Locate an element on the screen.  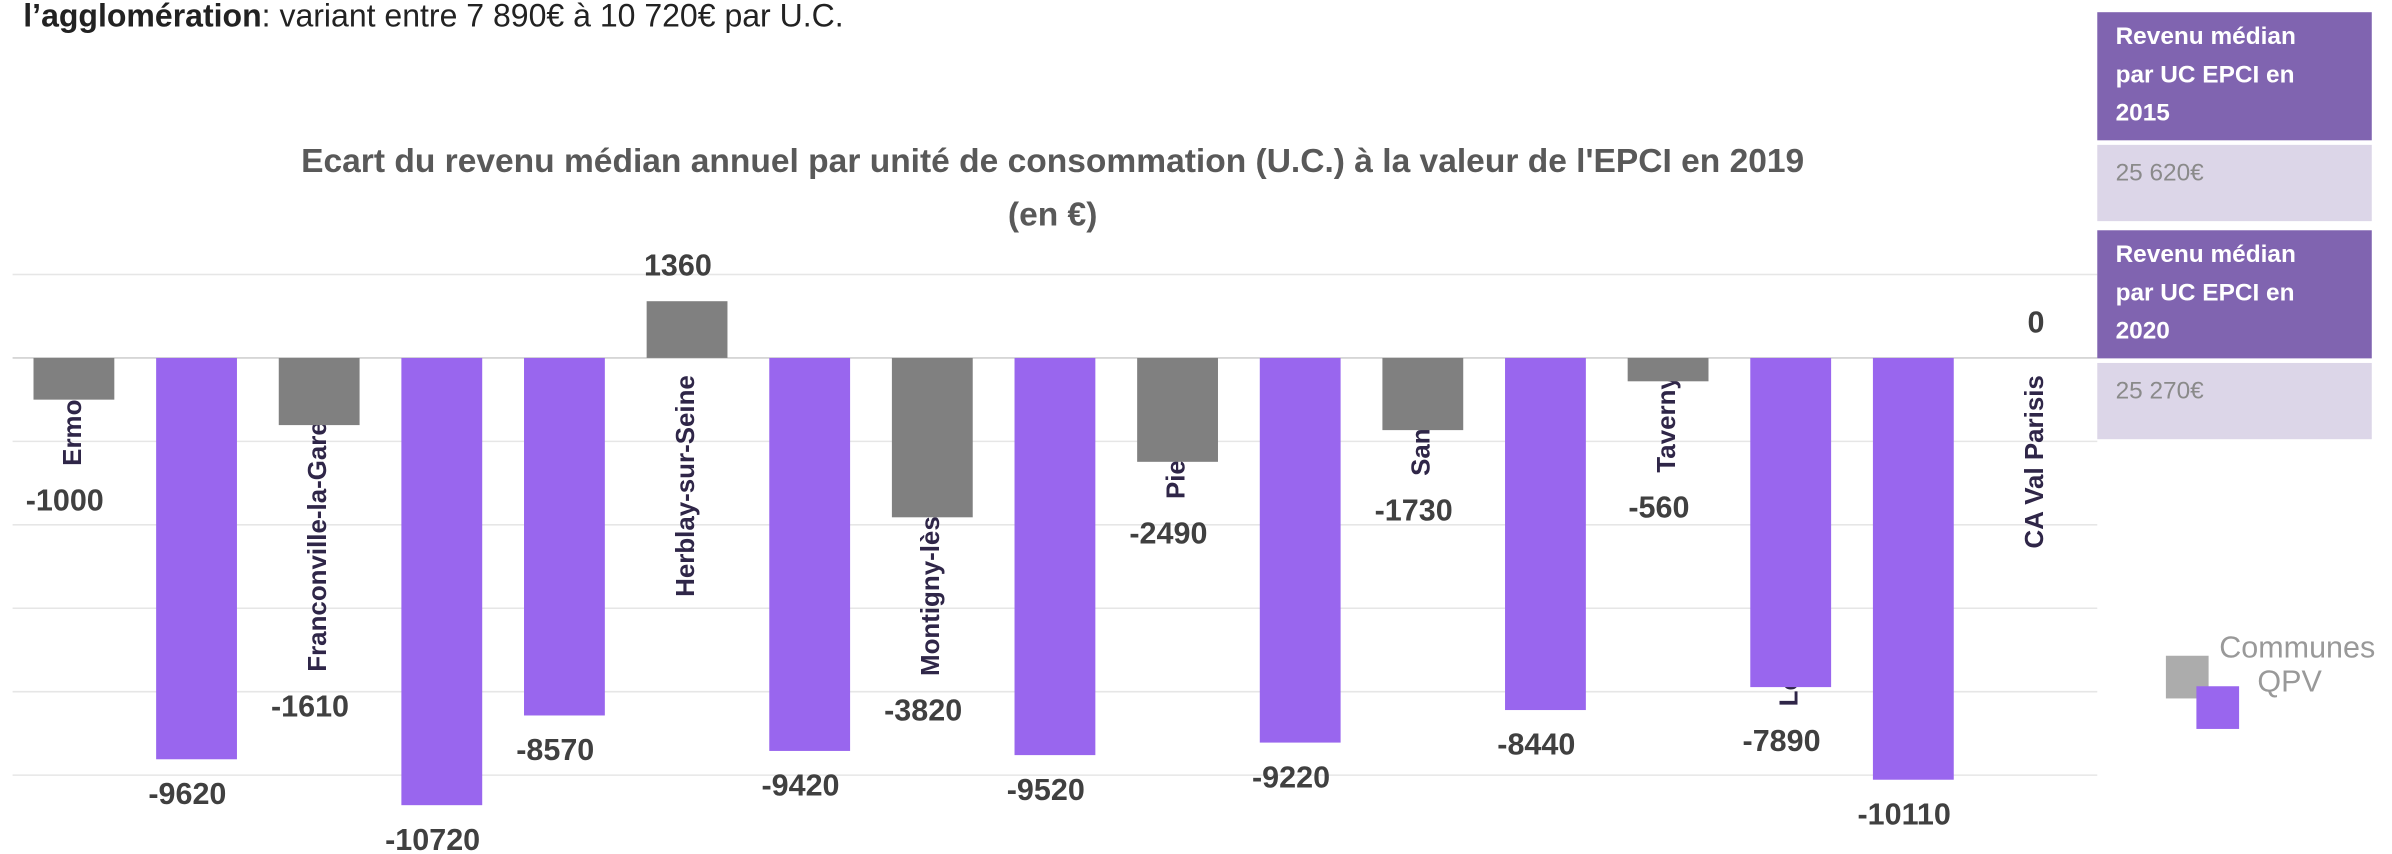
data-label: -8440 is located at coordinates (1536, 745).